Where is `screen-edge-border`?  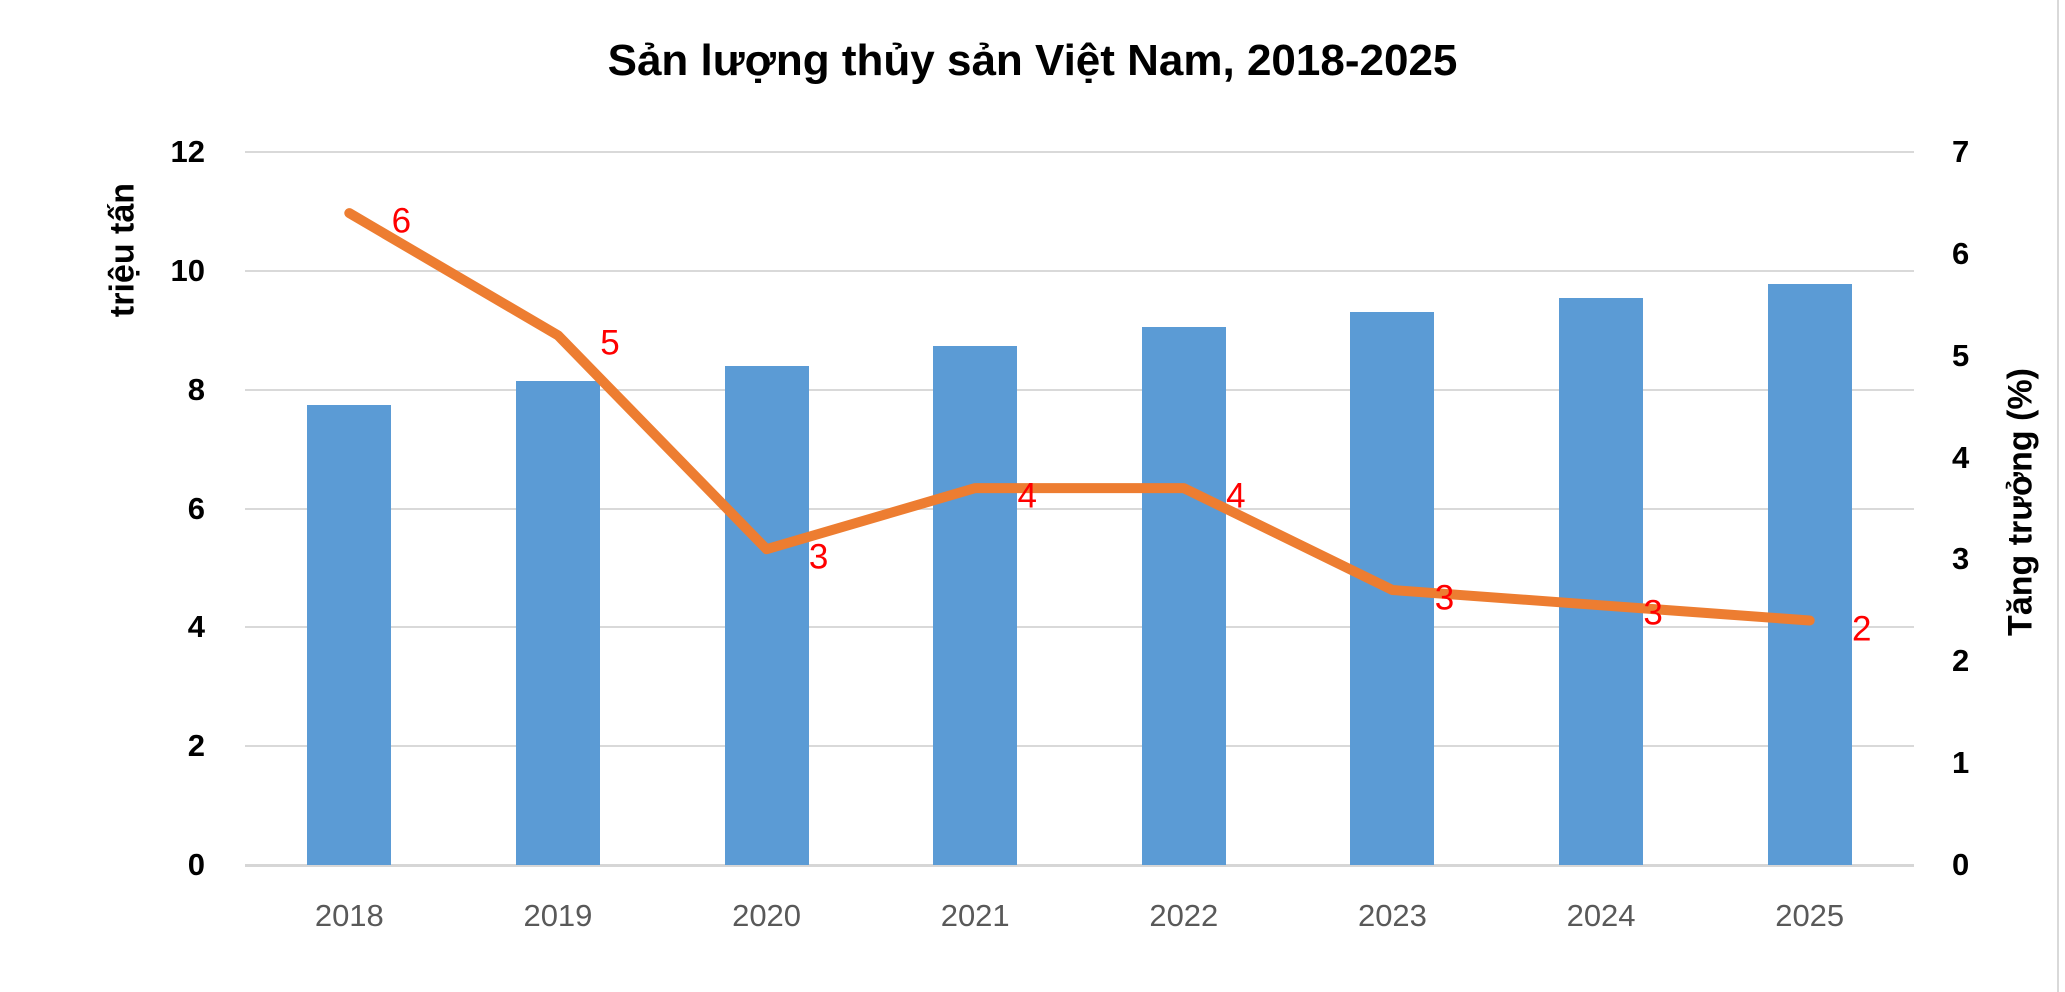 screen-edge-border is located at coordinates (2058, 496).